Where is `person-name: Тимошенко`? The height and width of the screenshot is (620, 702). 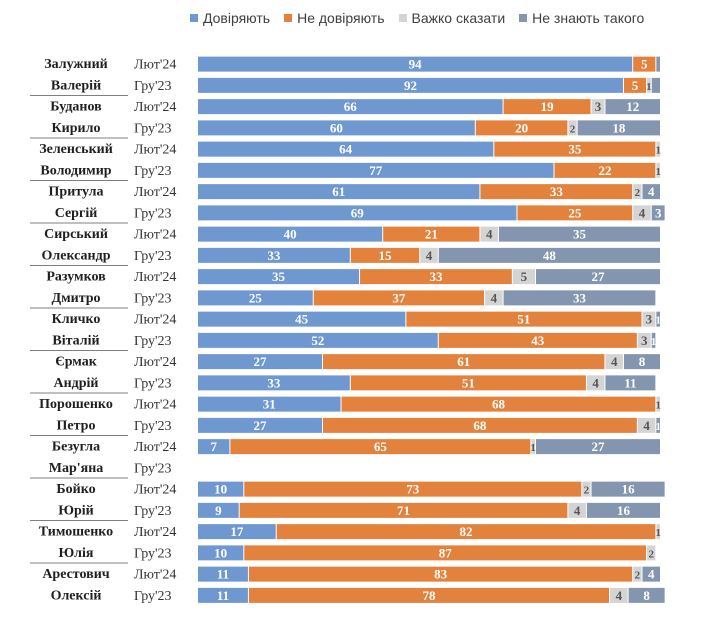
person-name: Тимошенко is located at coordinates (76, 532).